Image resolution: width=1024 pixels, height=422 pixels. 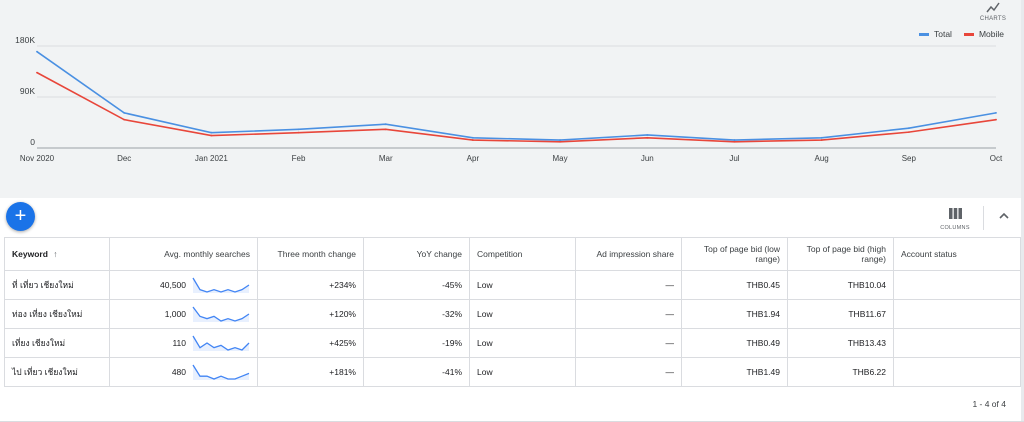 I want to click on columns-button: COLUMNS, so click(x=955, y=218).